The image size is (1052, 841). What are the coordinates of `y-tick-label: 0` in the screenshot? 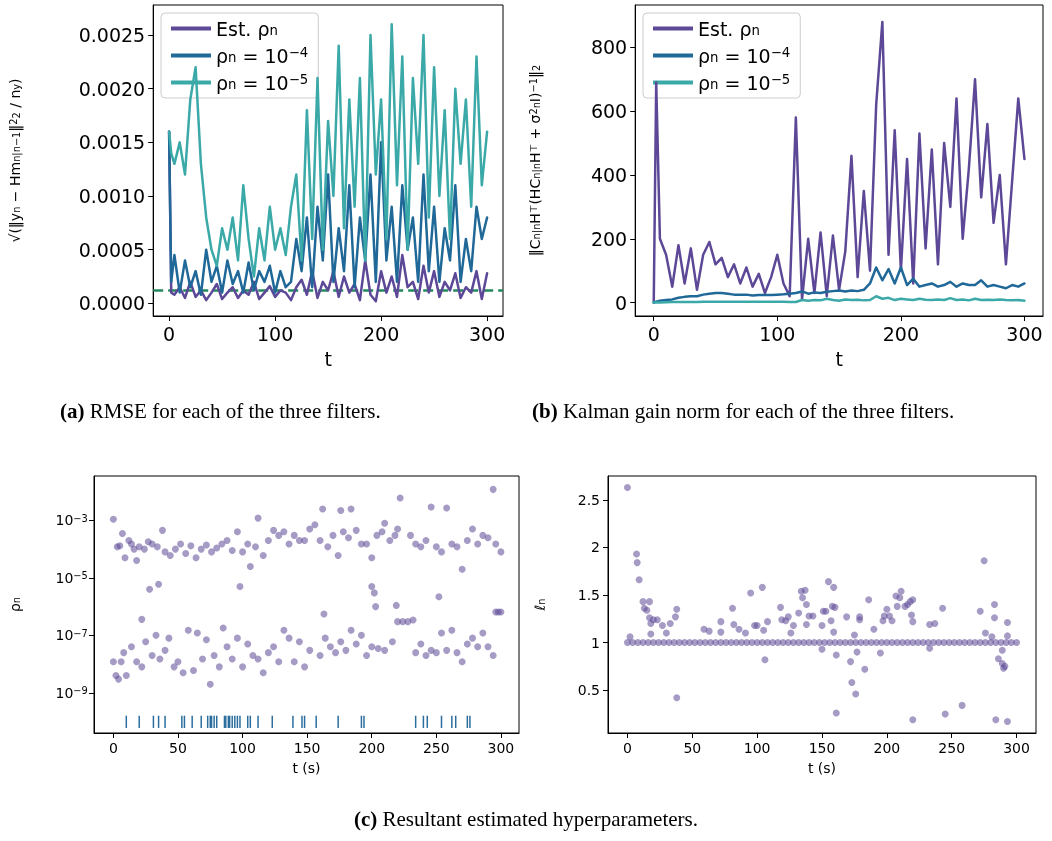 It's located at (621, 302).